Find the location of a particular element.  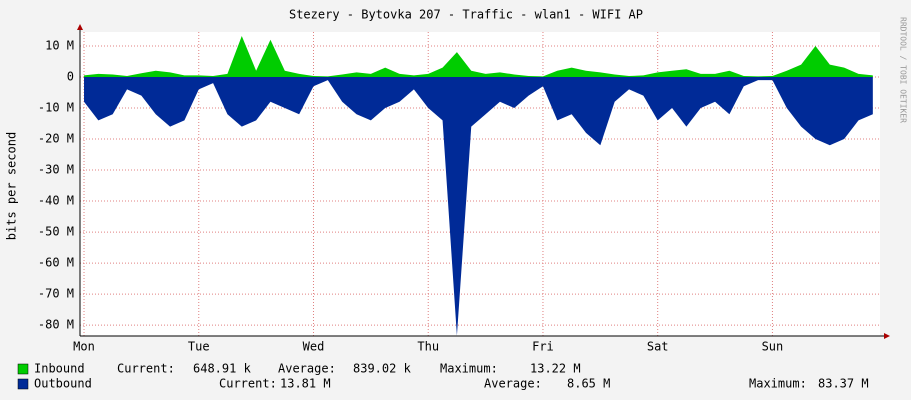

x-tick-label: Mon is located at coordinates (84, 347).